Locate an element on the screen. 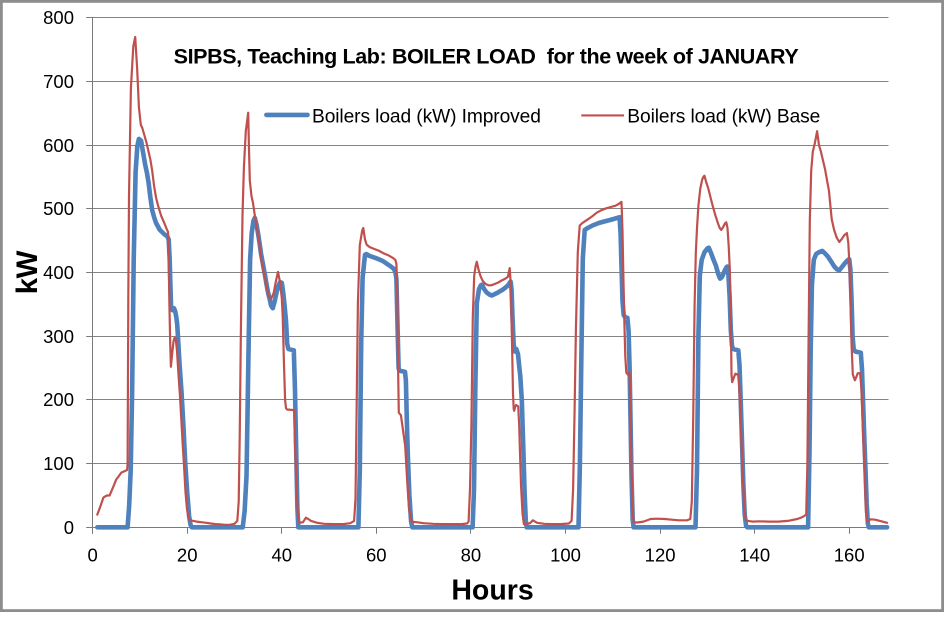 This screenshot has height=617, width=944. svg-text: 200 is located at coordinates (58, 399).